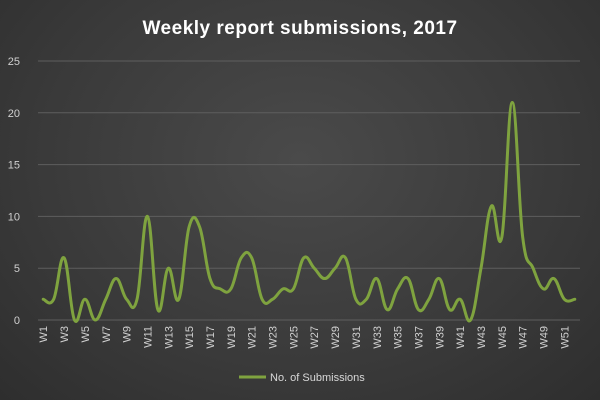 This screenshot has width=600, height=400. I want to click on data-point-W39, so click(439, 278).